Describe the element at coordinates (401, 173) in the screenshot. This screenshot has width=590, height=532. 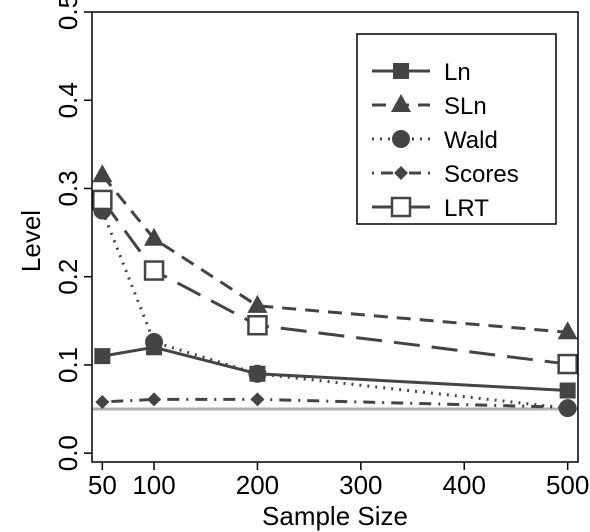
I see `legend-marker-scores` at that location.